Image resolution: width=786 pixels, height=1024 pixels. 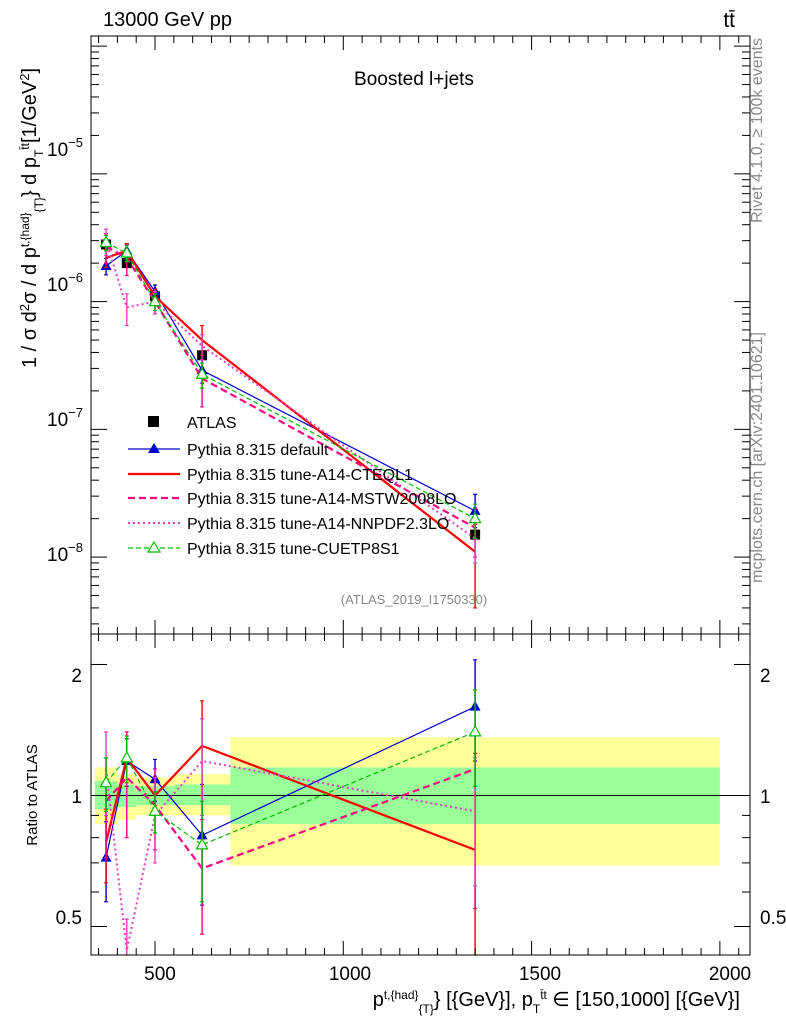 I want to click on legend-marker-cuetp8s1, so click(x=154, y=546).